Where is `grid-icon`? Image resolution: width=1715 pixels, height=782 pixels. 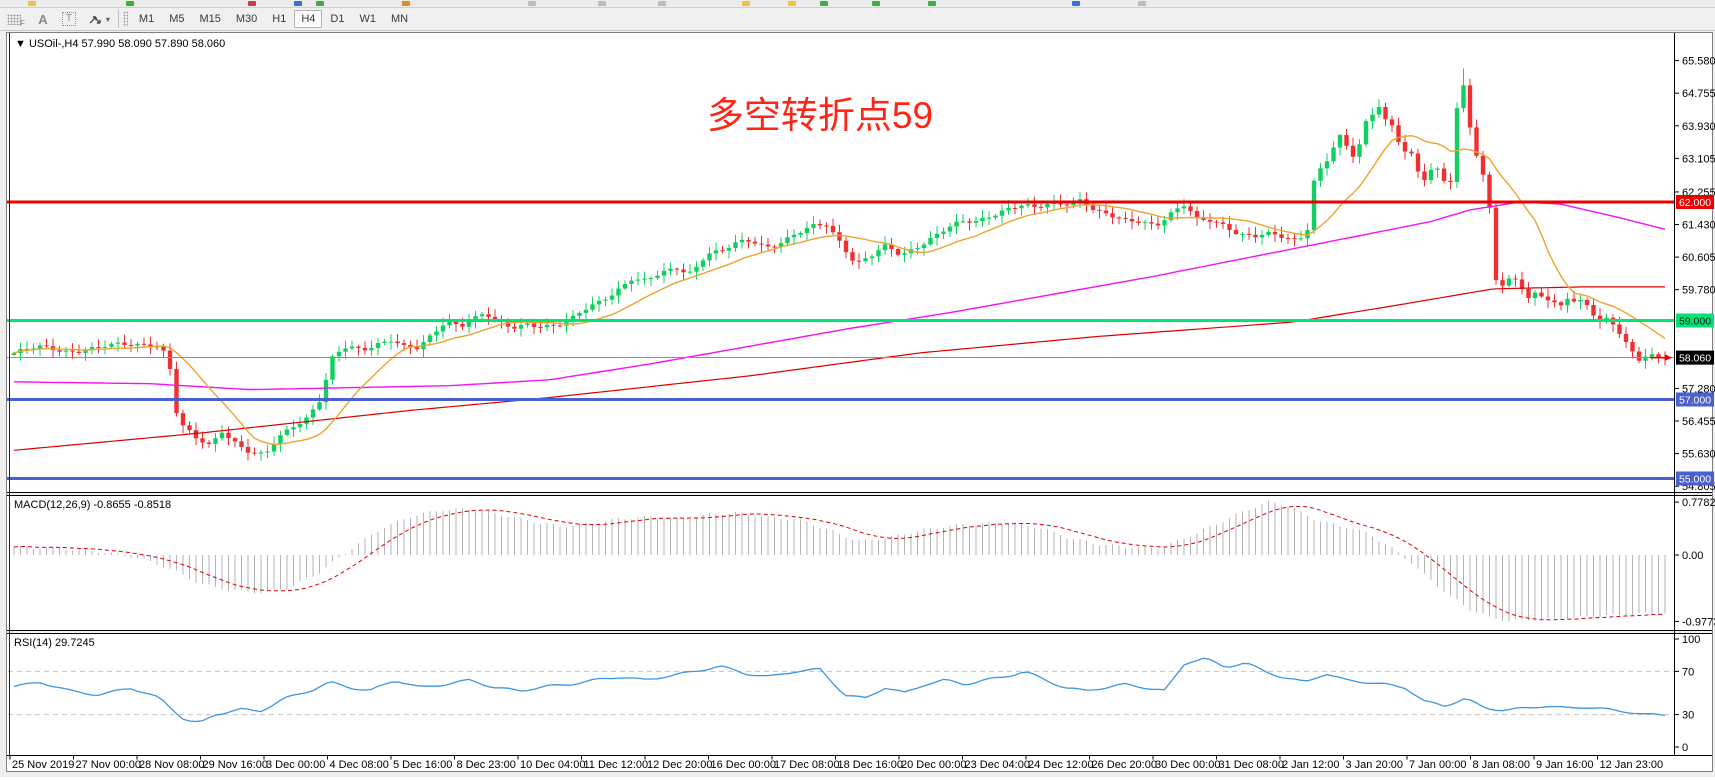 grid-icon is located at coordinates (14, 19).